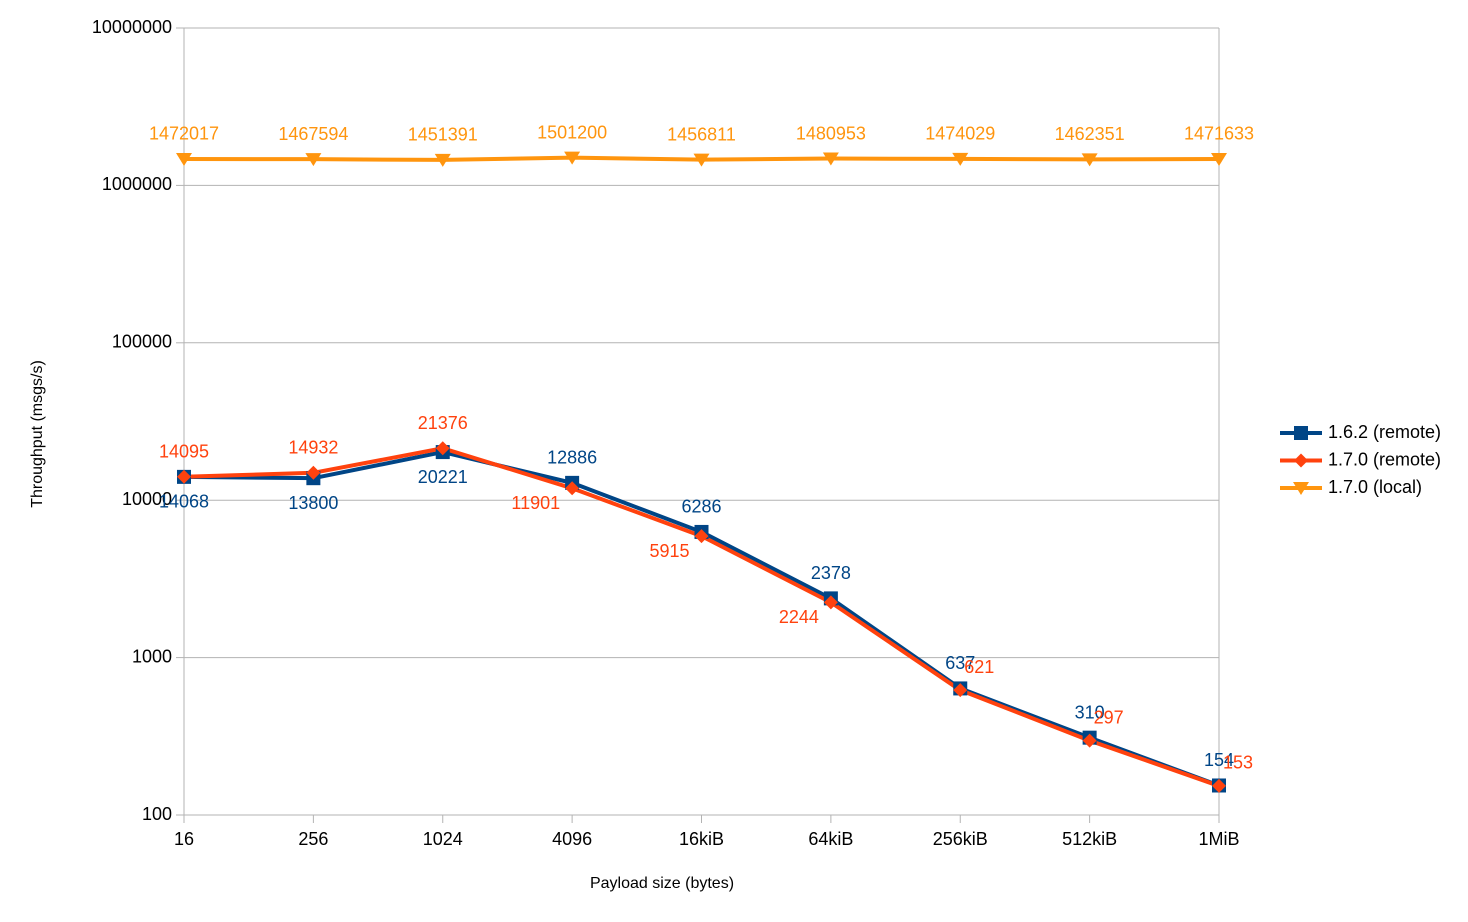  What do you see at coordinates (184, 134) in the screenshot?
I see `data-label: 1472017` at bounding box center [184, 134].